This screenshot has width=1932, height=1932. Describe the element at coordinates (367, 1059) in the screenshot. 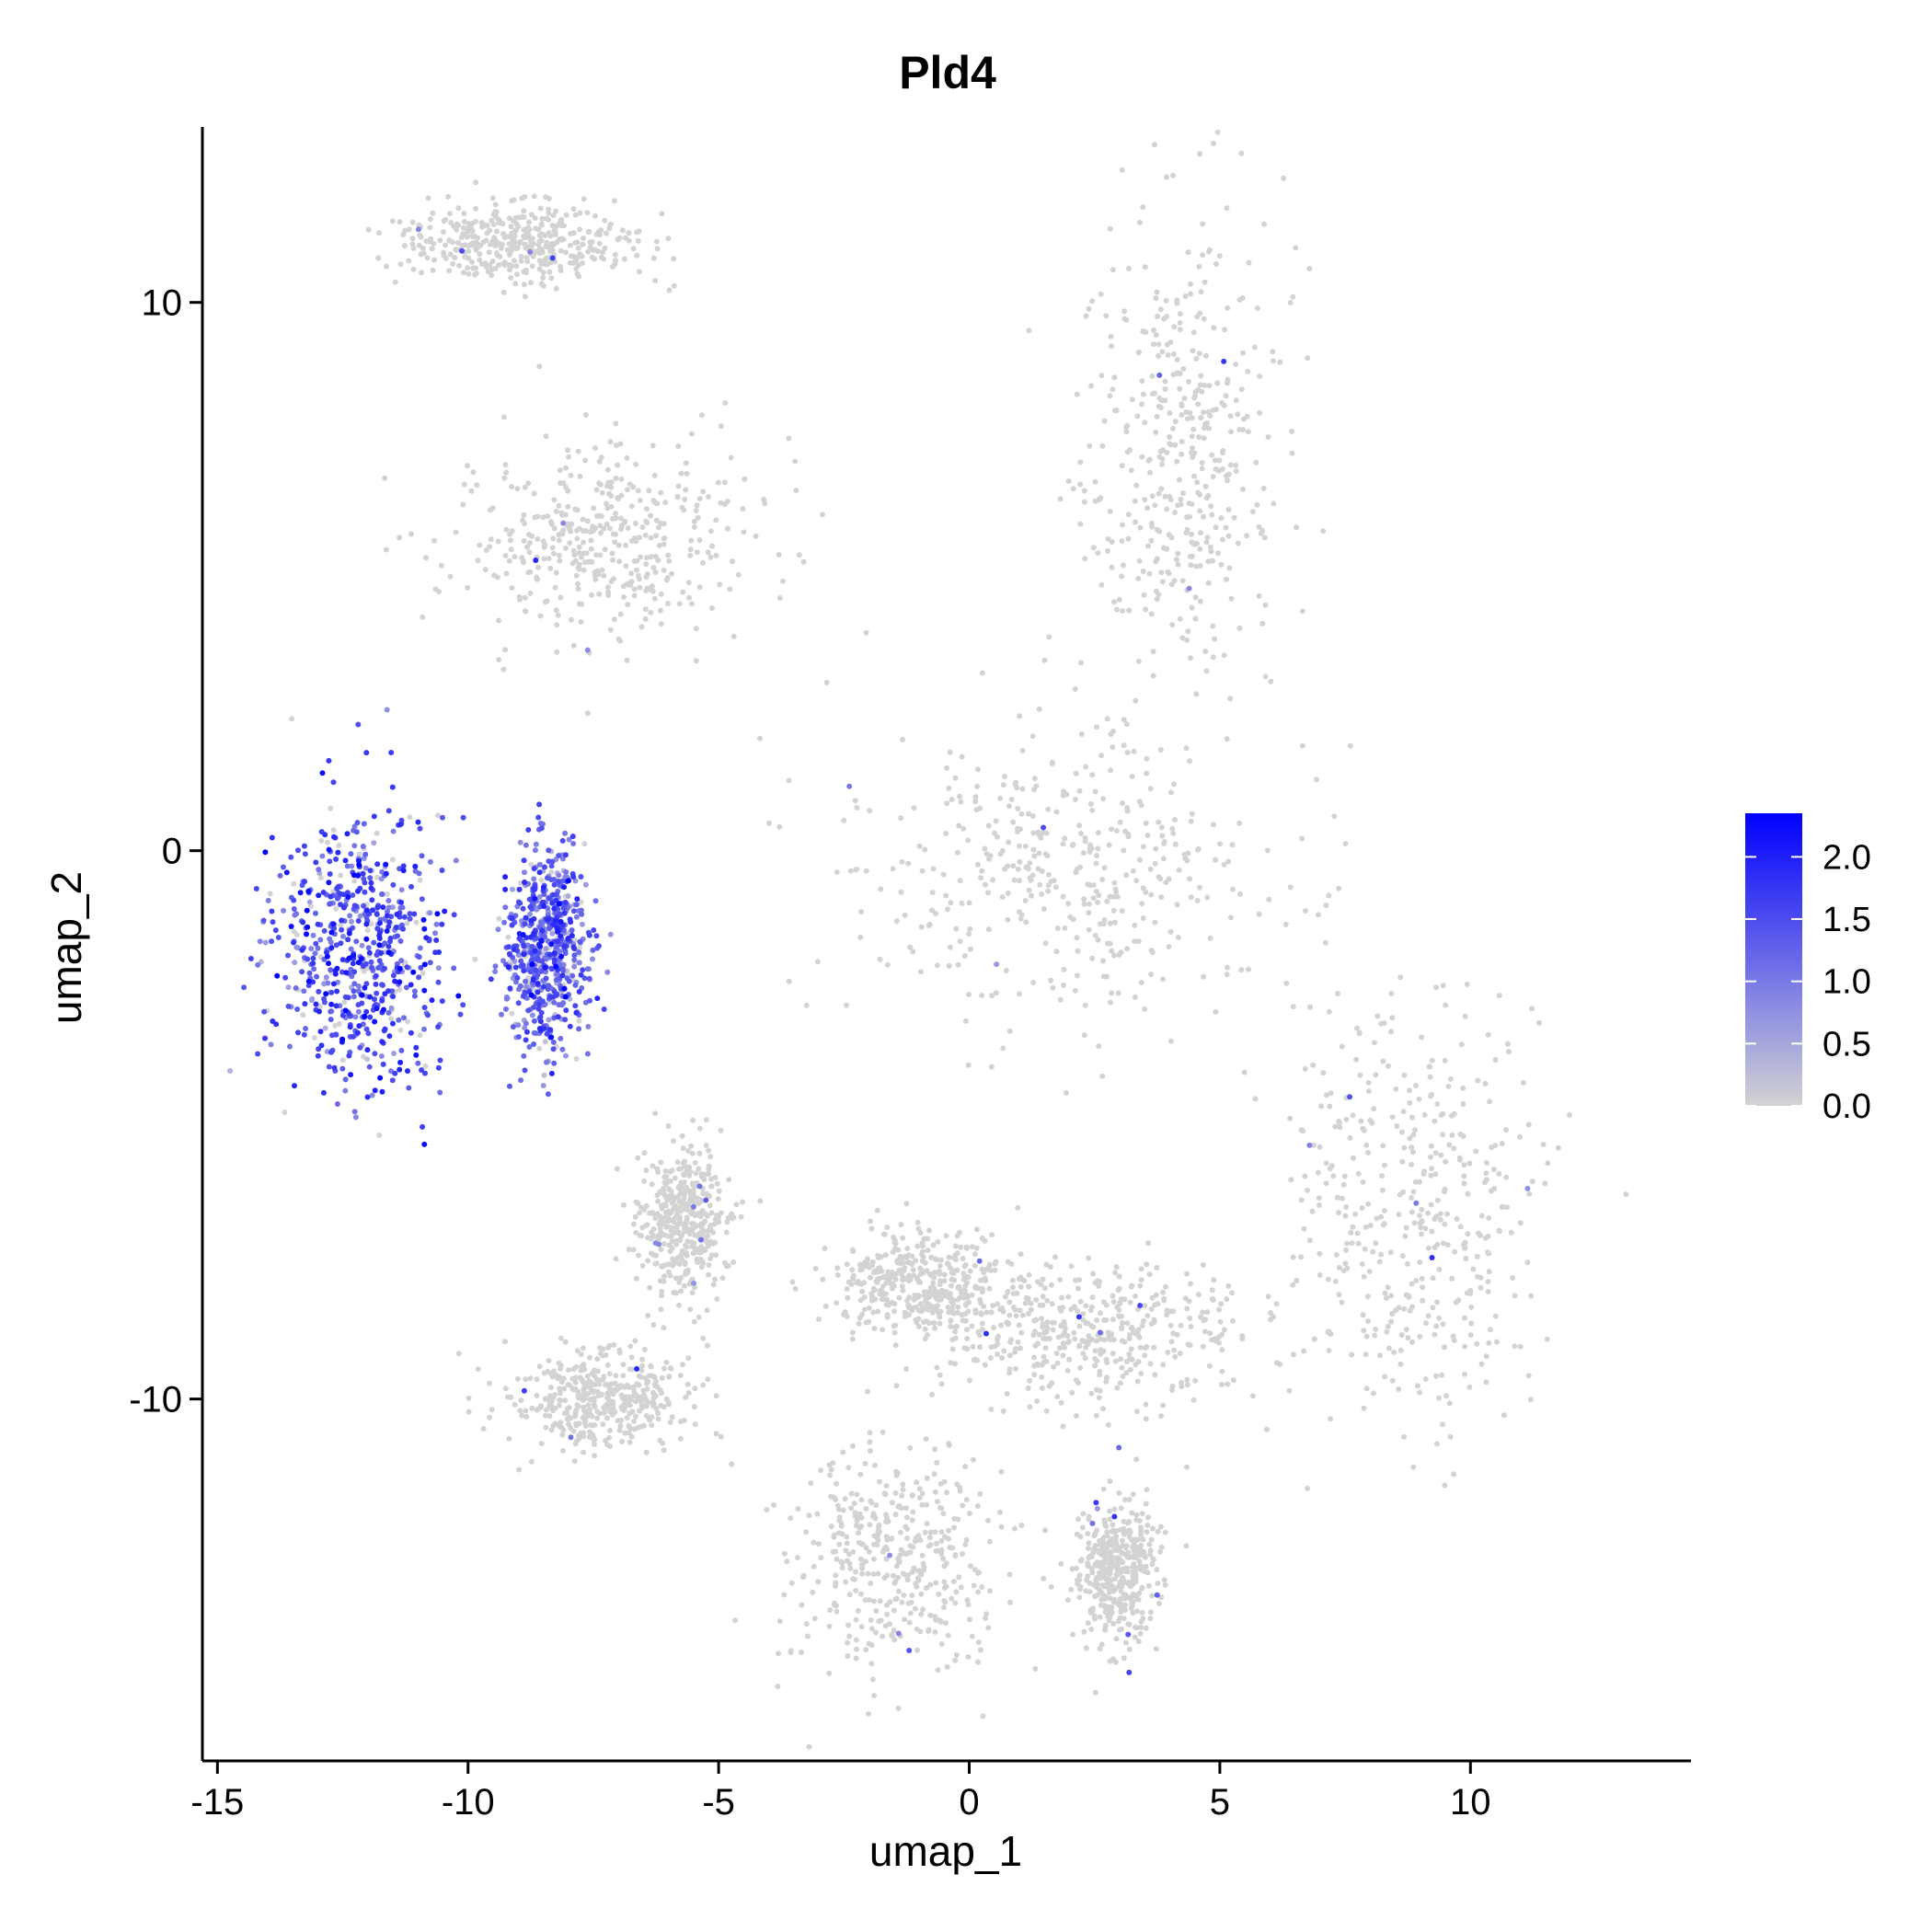

I see `cell-point-high-expression-left-blob` at that location.